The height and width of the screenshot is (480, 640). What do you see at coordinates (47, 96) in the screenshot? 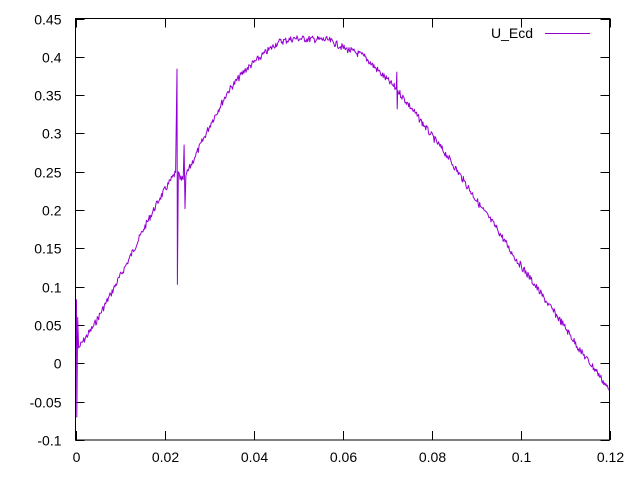
I see `y-tick-label: 0.35` at bounding box center [47, 96].